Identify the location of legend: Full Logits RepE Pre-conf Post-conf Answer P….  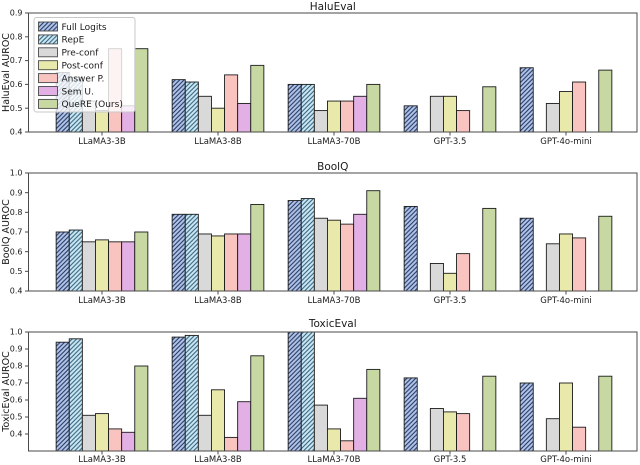
(84, 65).